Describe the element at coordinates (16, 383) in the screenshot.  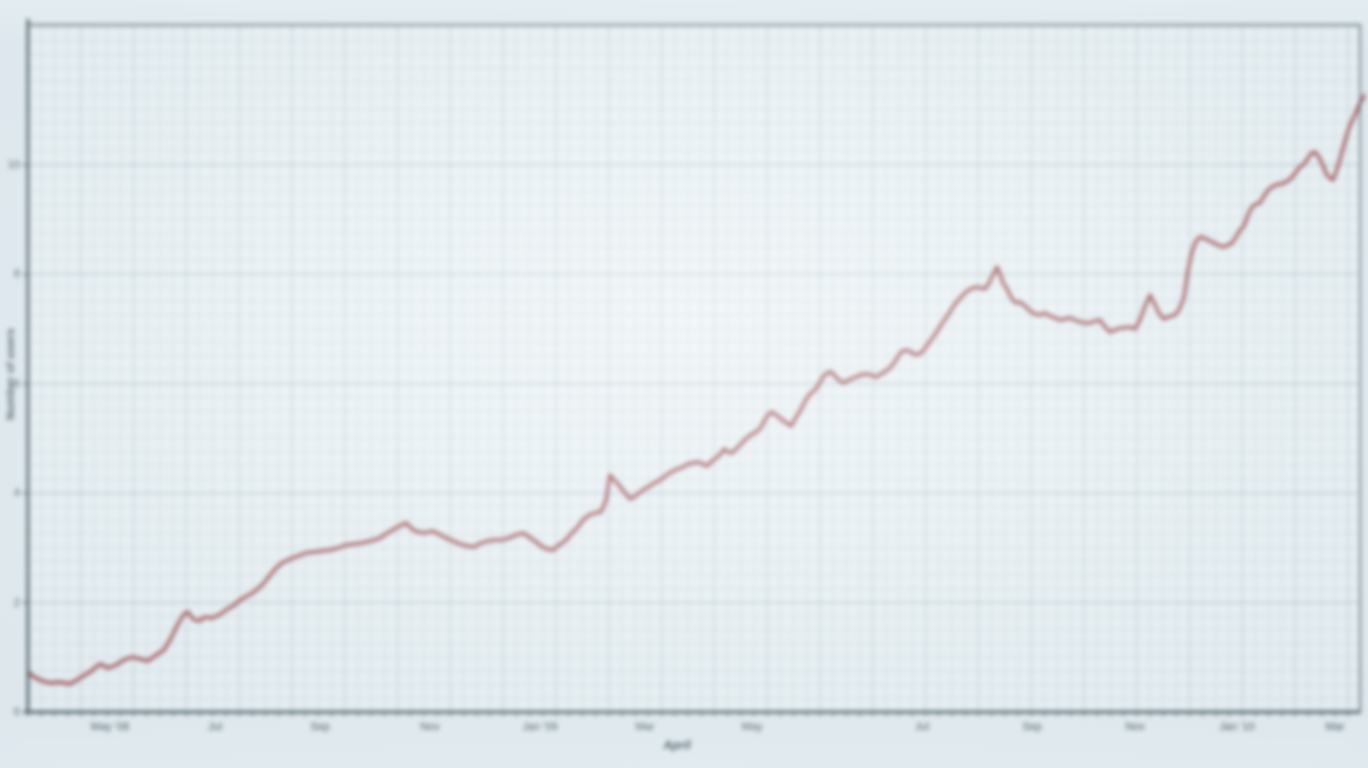
I see `y-tick-label: 6` at that location.